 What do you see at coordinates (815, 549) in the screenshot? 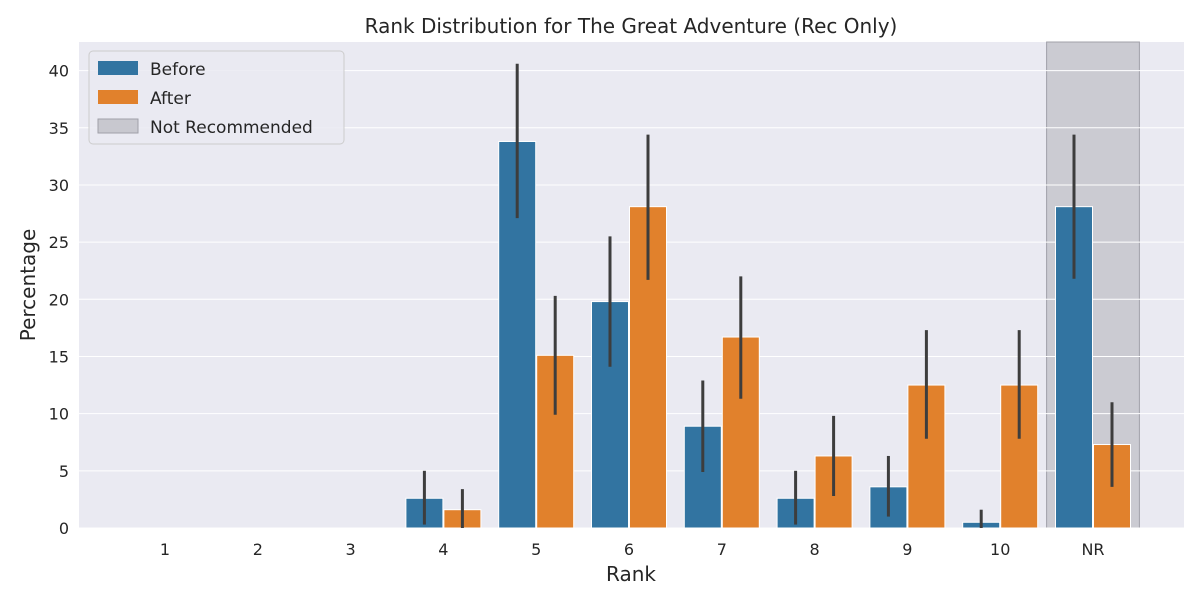
I see `x-tick-label: 8` at bounding box center [815, 549].